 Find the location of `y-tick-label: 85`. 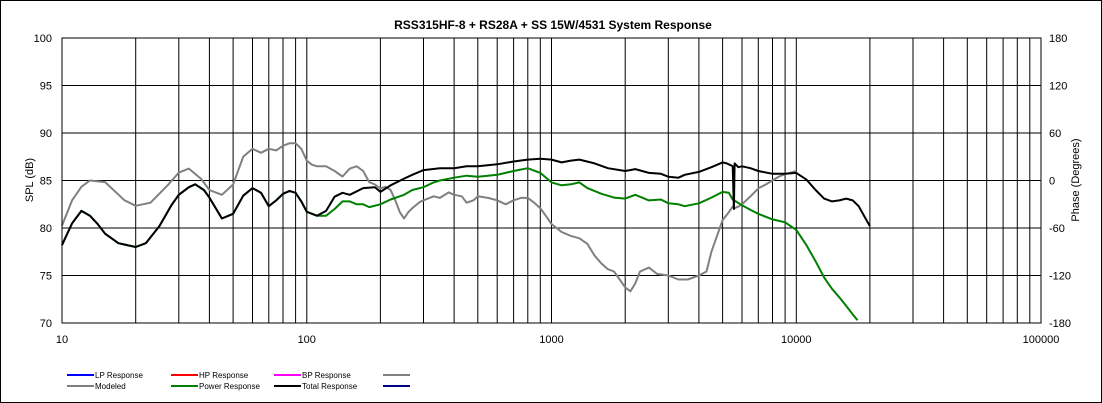

y-tick-label: 85 is located at coordinates (46, 182).